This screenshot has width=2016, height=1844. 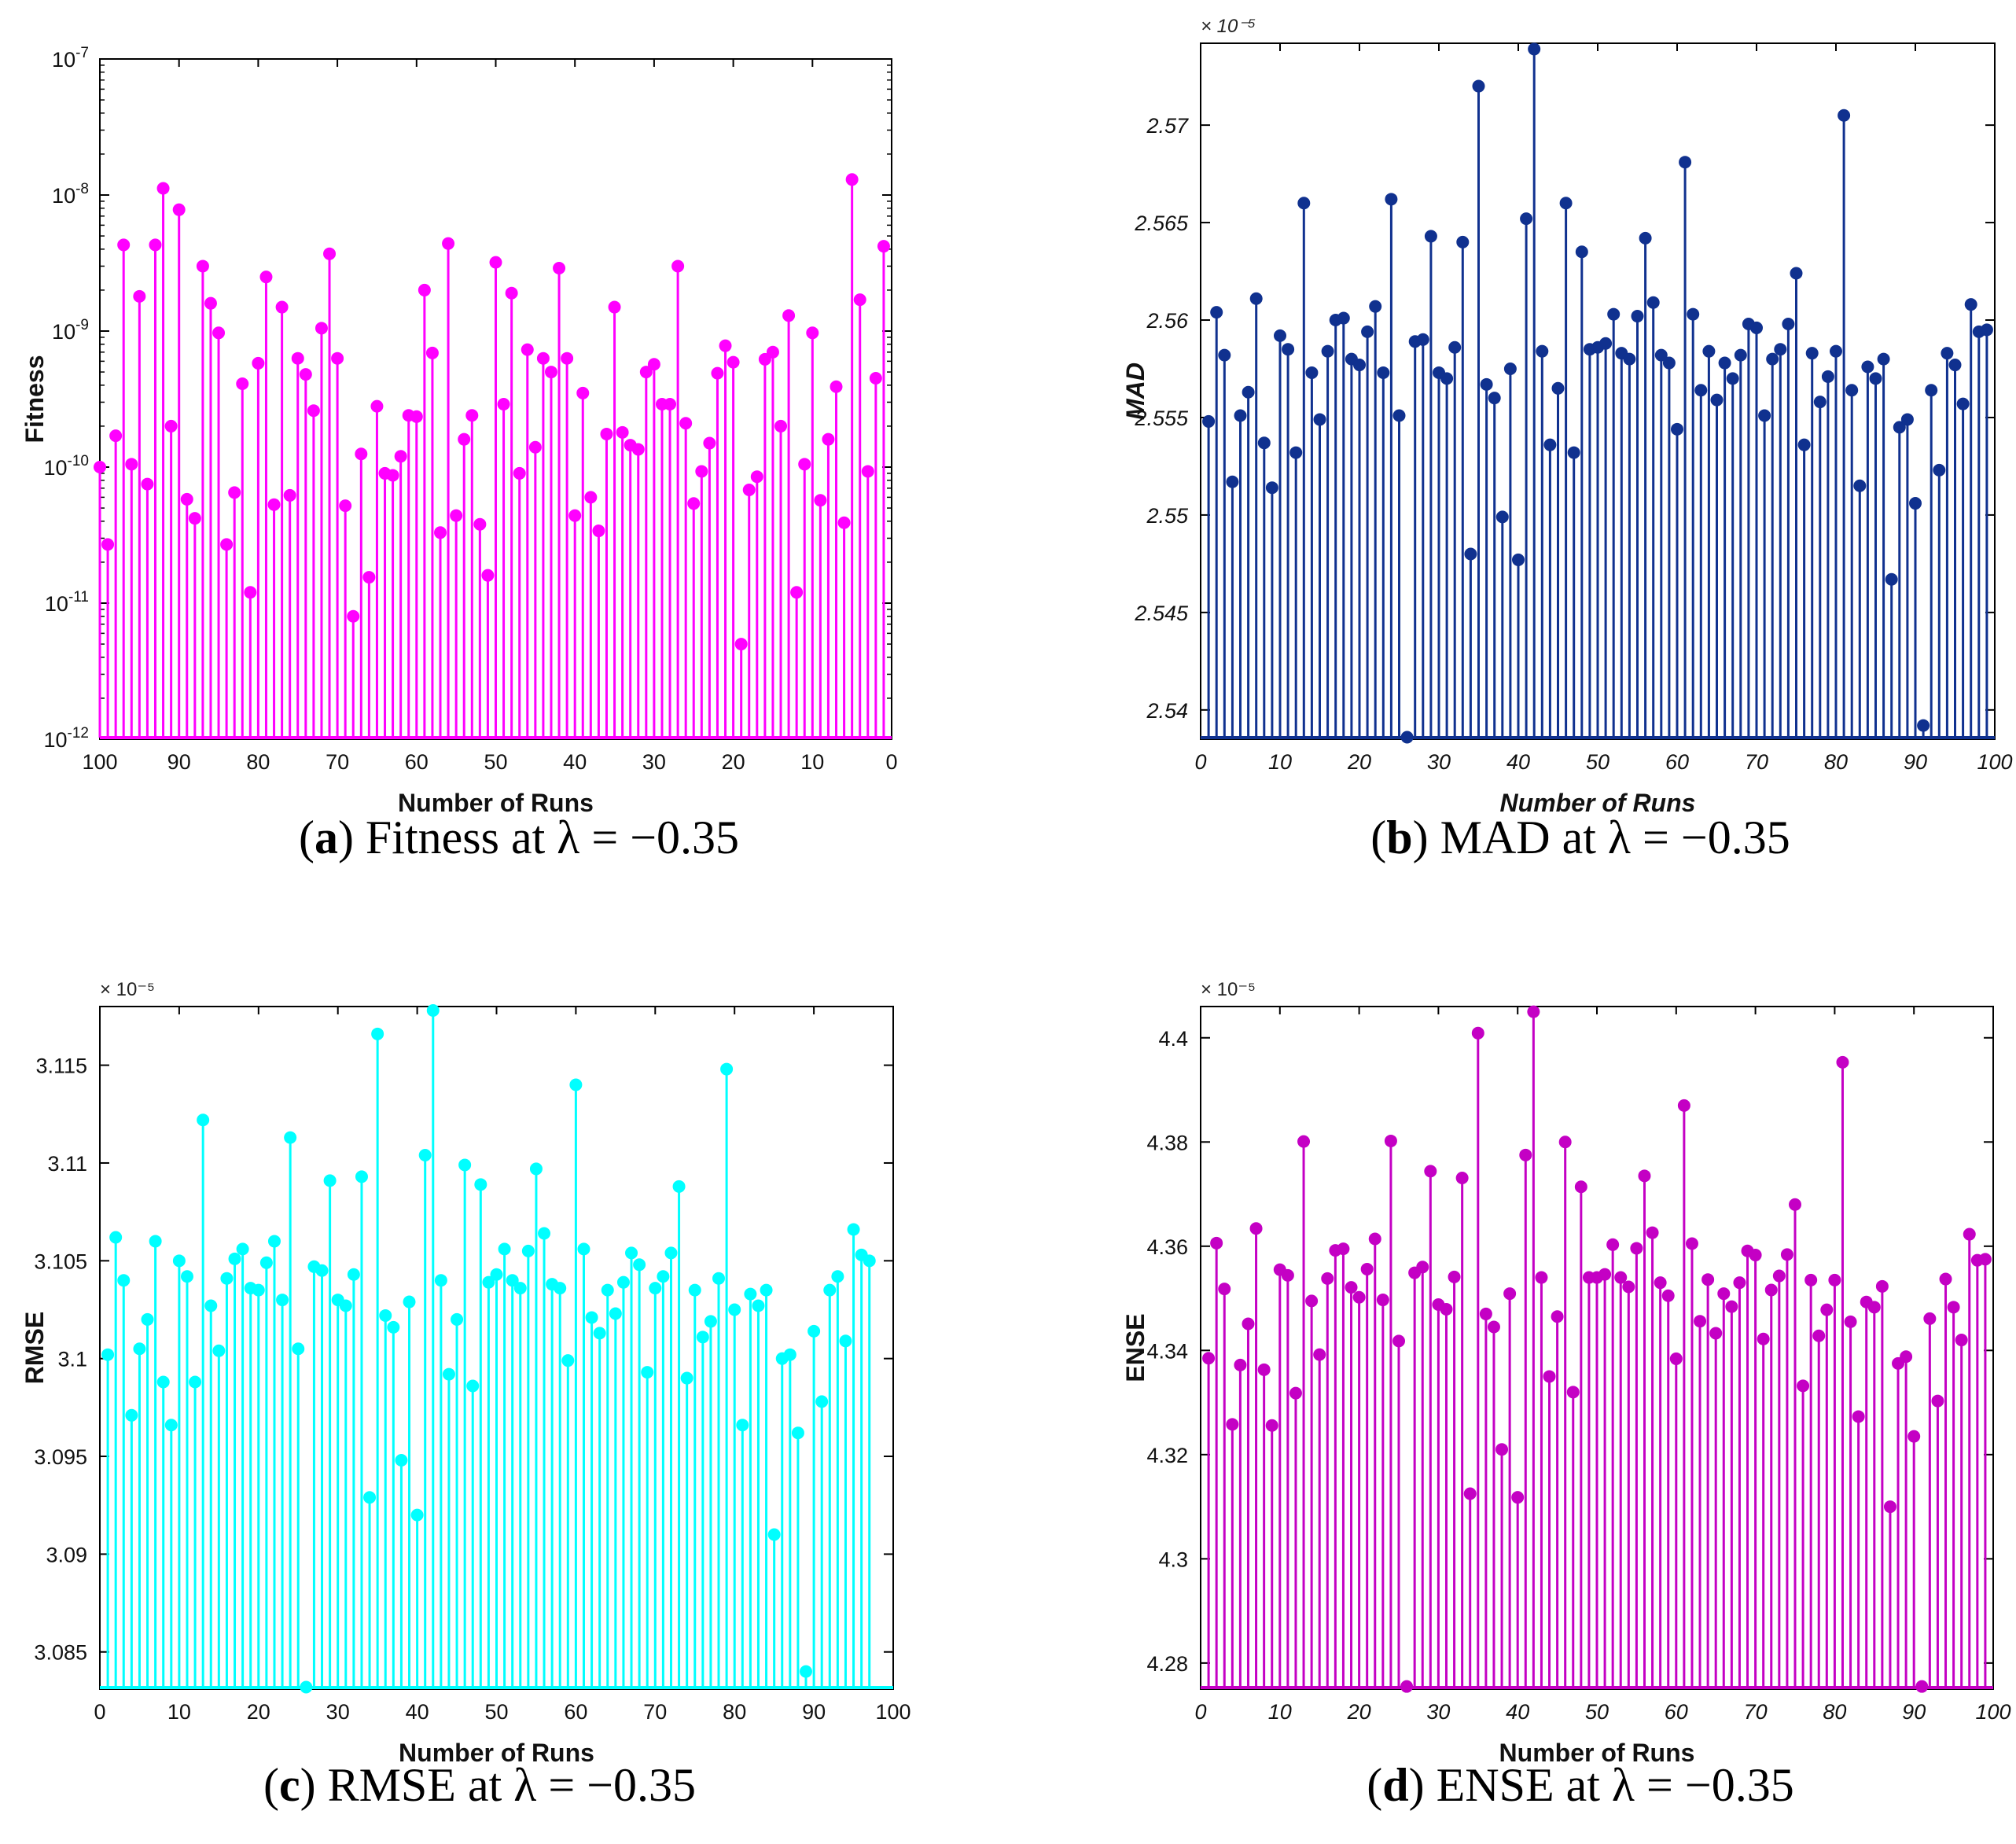 What do you see at coordinates (1161, 224) in the screenshot?
I see `y-tick-label: 2.565` at bounding box center [1161, 224].